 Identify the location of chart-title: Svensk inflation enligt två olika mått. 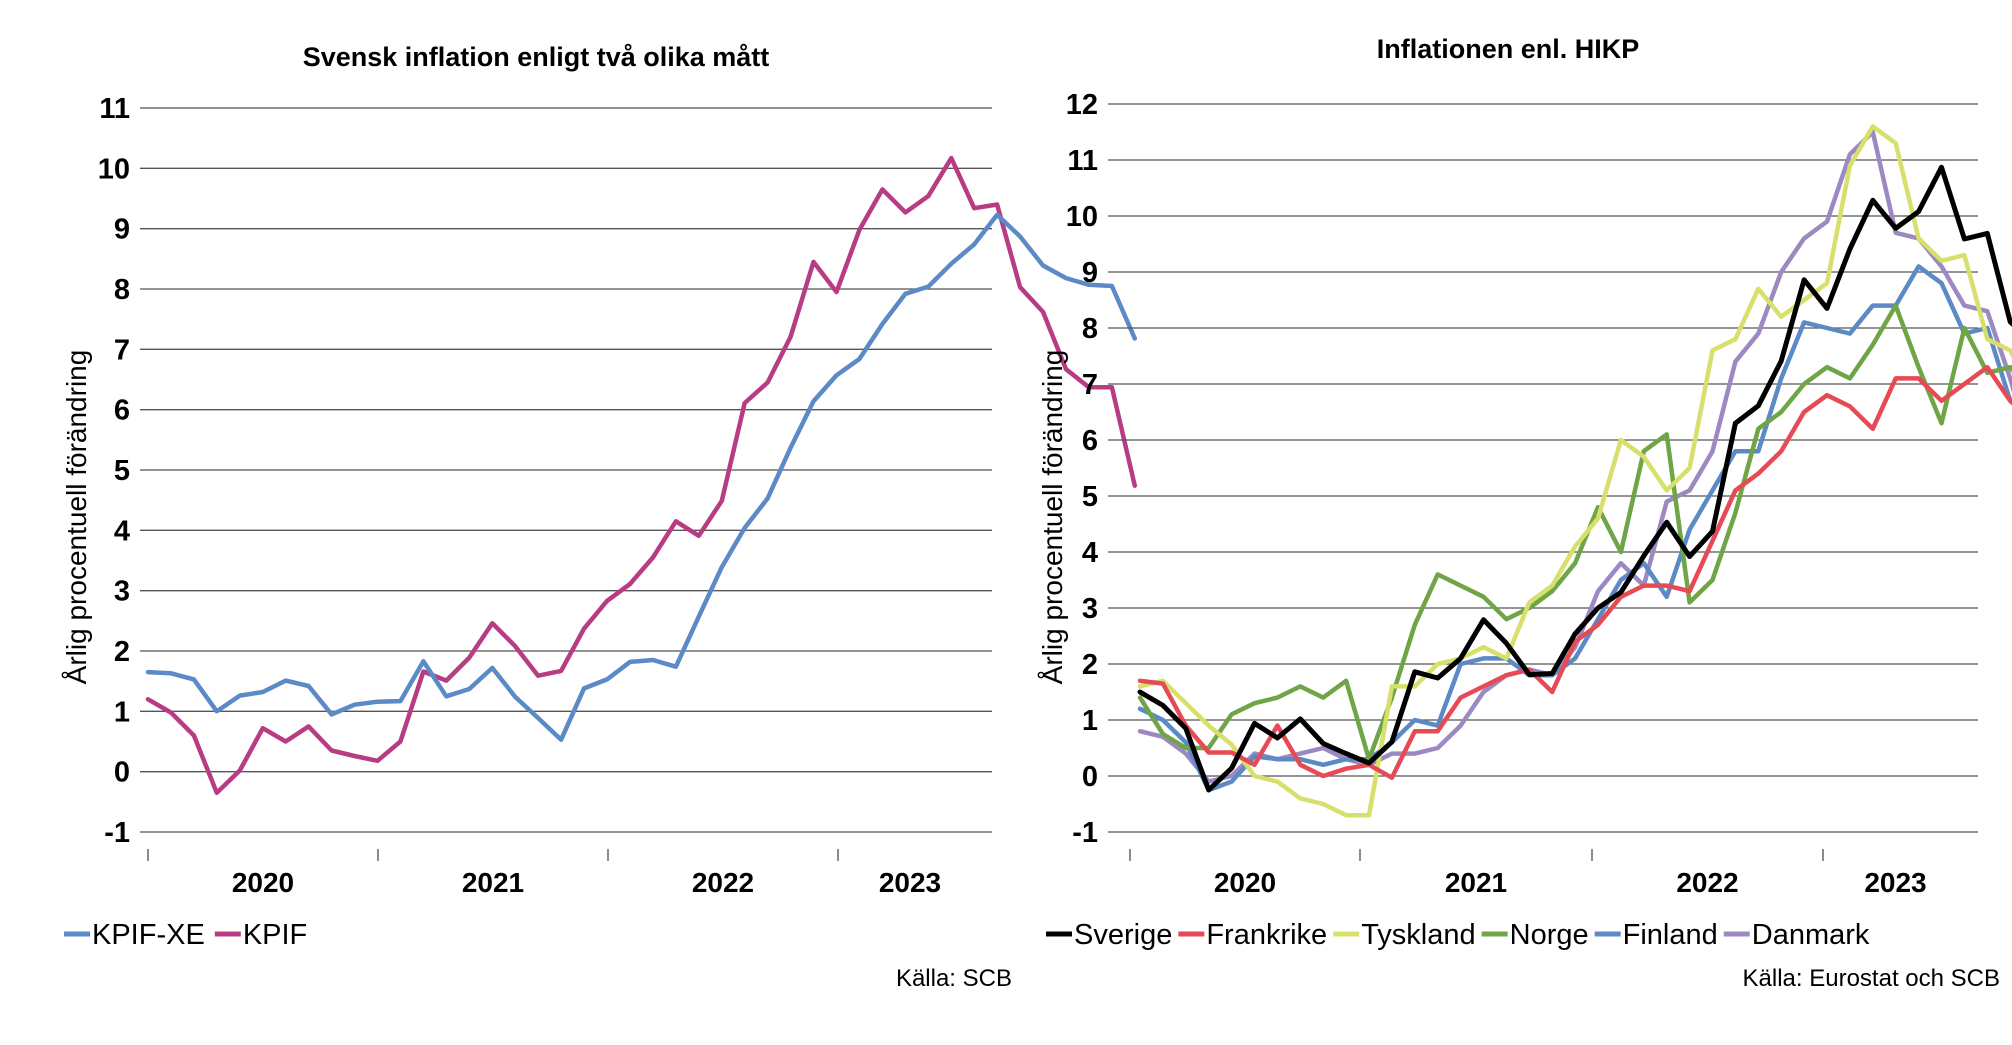
(536, 57).